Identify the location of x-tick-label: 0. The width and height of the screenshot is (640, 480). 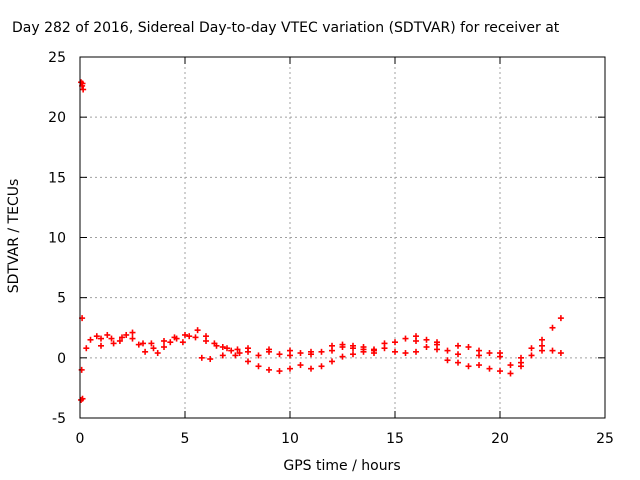
(80, 439).